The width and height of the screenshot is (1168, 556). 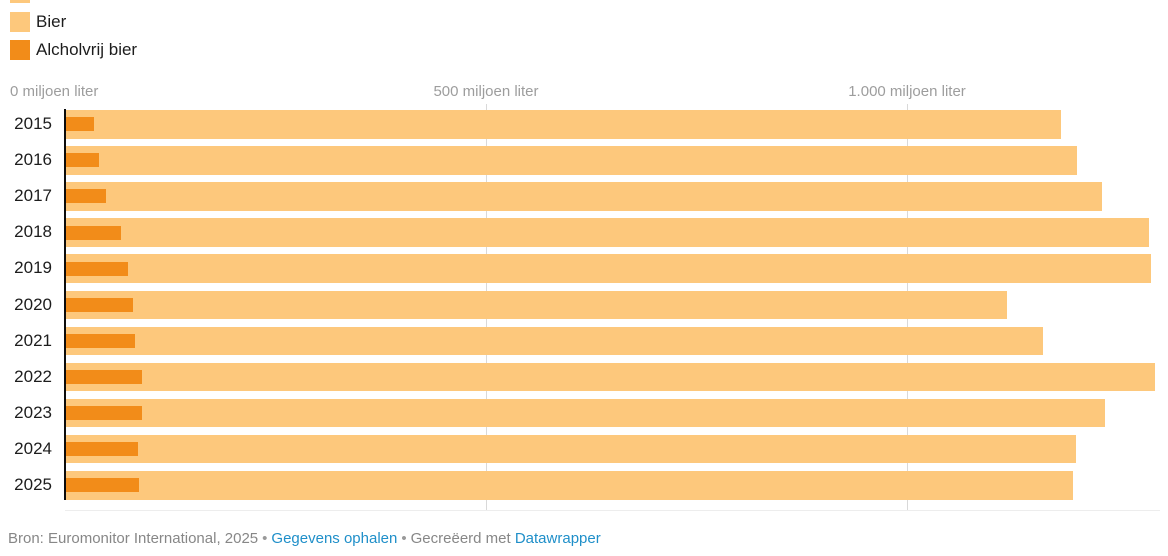 What do you see at coordinates (334, 538) in the screenshot?
I see `get-data-link: Gegevens ophalen` at bounding box center [334, 538].